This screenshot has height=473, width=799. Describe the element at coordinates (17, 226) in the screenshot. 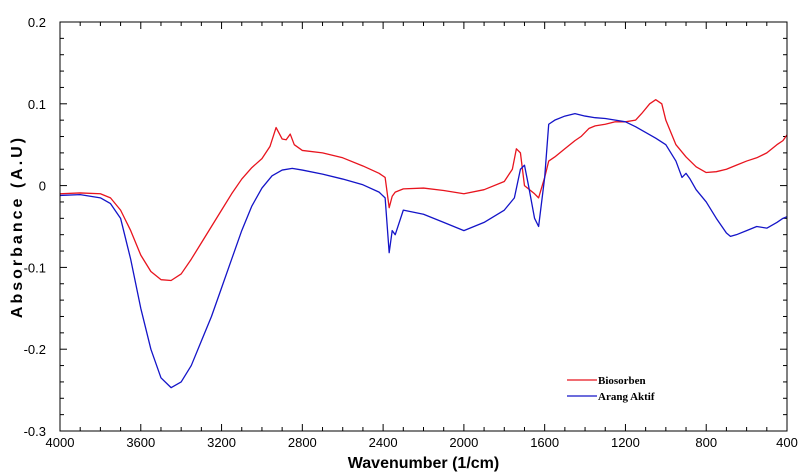

I see `y-axis-title: Absorbance (A.U)` at that location.